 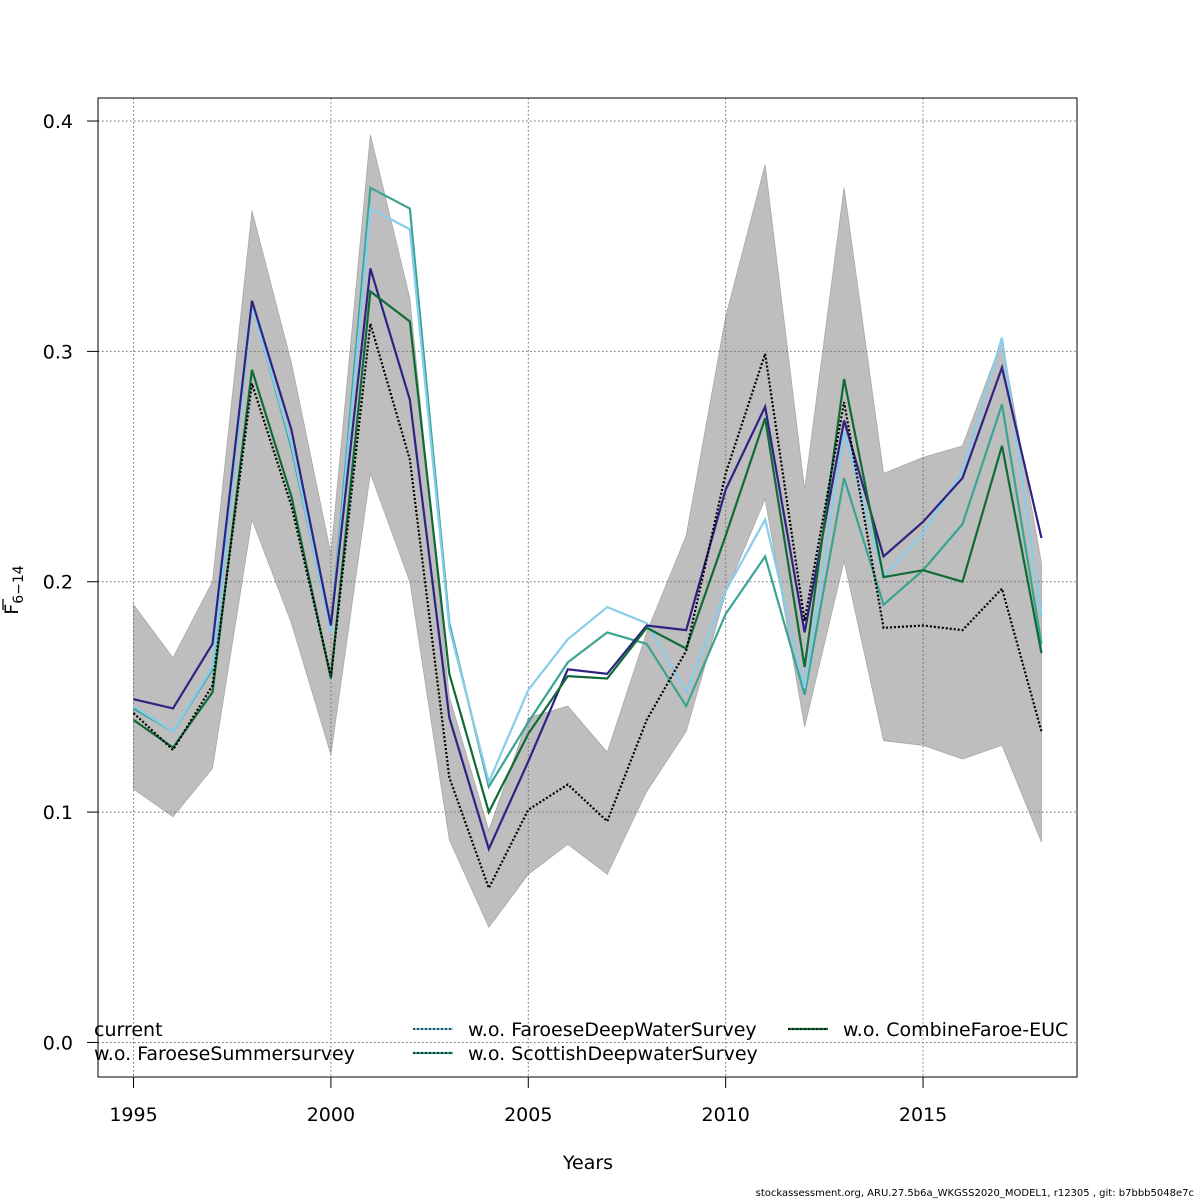 What do you see at coordinates (923, 1115) in the screenshot?
I see `x-tick-label: 2015` at bounding box center [923, 1115].